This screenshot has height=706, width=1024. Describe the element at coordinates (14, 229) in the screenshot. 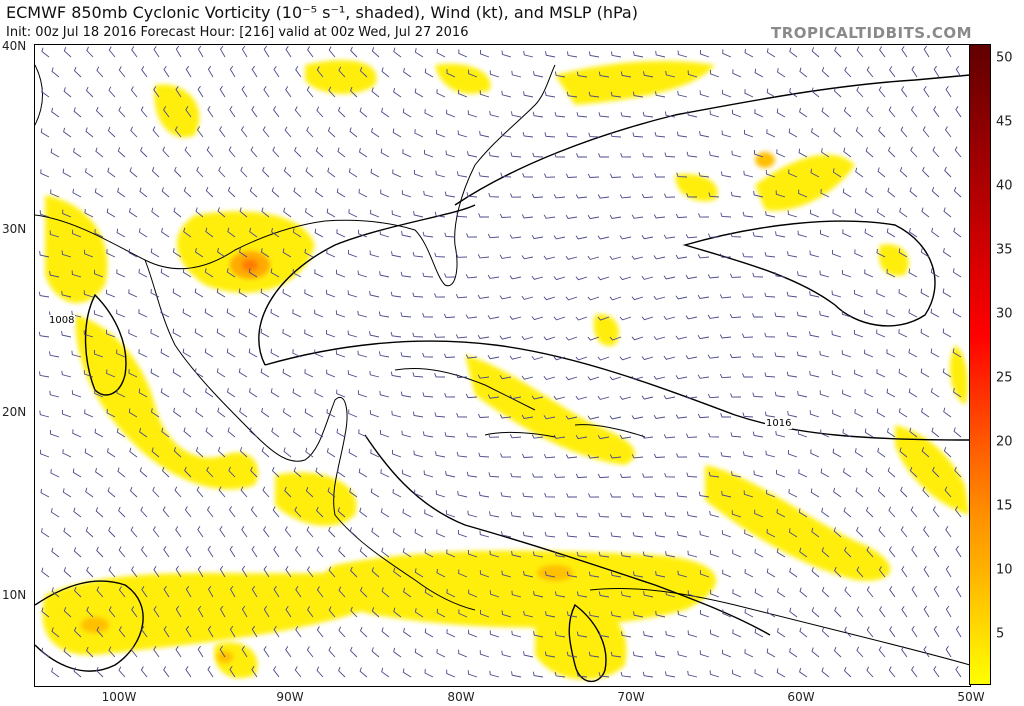

I see `latitude-label: 30N` at that location.